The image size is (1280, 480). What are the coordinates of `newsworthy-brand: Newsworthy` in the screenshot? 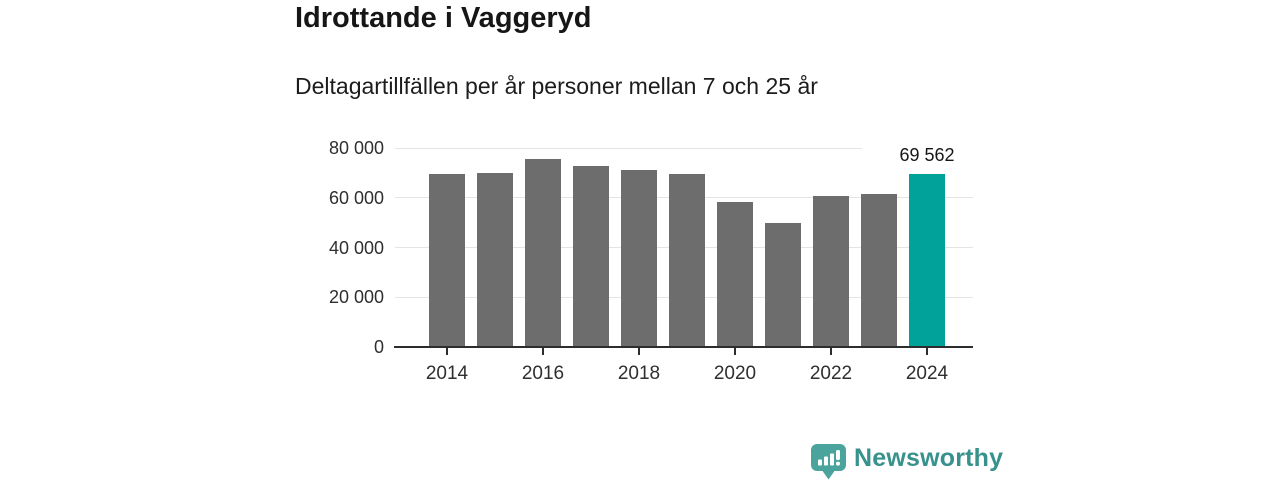 It's located at (906, 461).